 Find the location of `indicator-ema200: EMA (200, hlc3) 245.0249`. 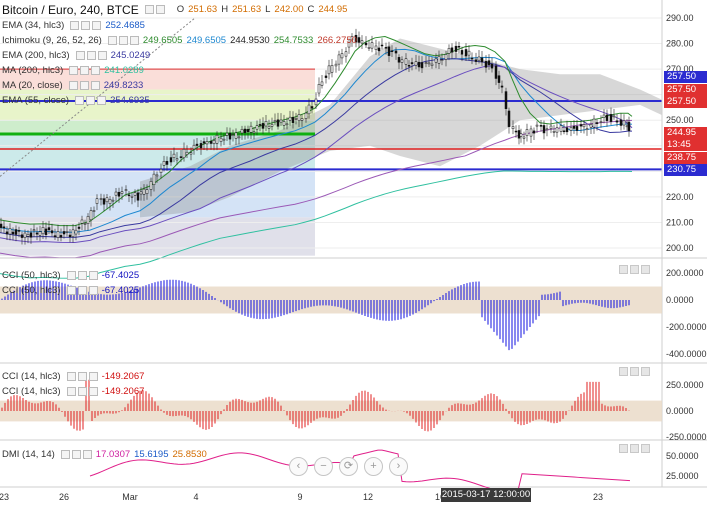

indicator-ema200: EMA (200, hlc3) 245.0249 is located at coordinates (76, 55).